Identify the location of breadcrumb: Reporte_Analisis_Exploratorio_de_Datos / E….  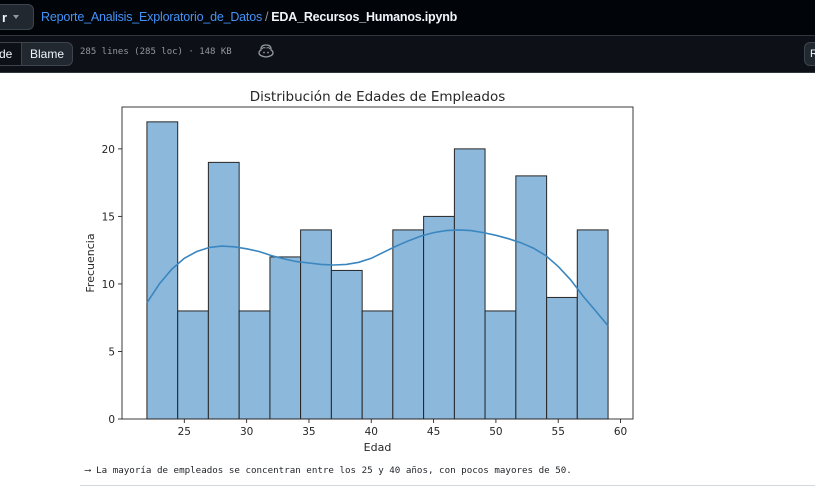
(249, 17).